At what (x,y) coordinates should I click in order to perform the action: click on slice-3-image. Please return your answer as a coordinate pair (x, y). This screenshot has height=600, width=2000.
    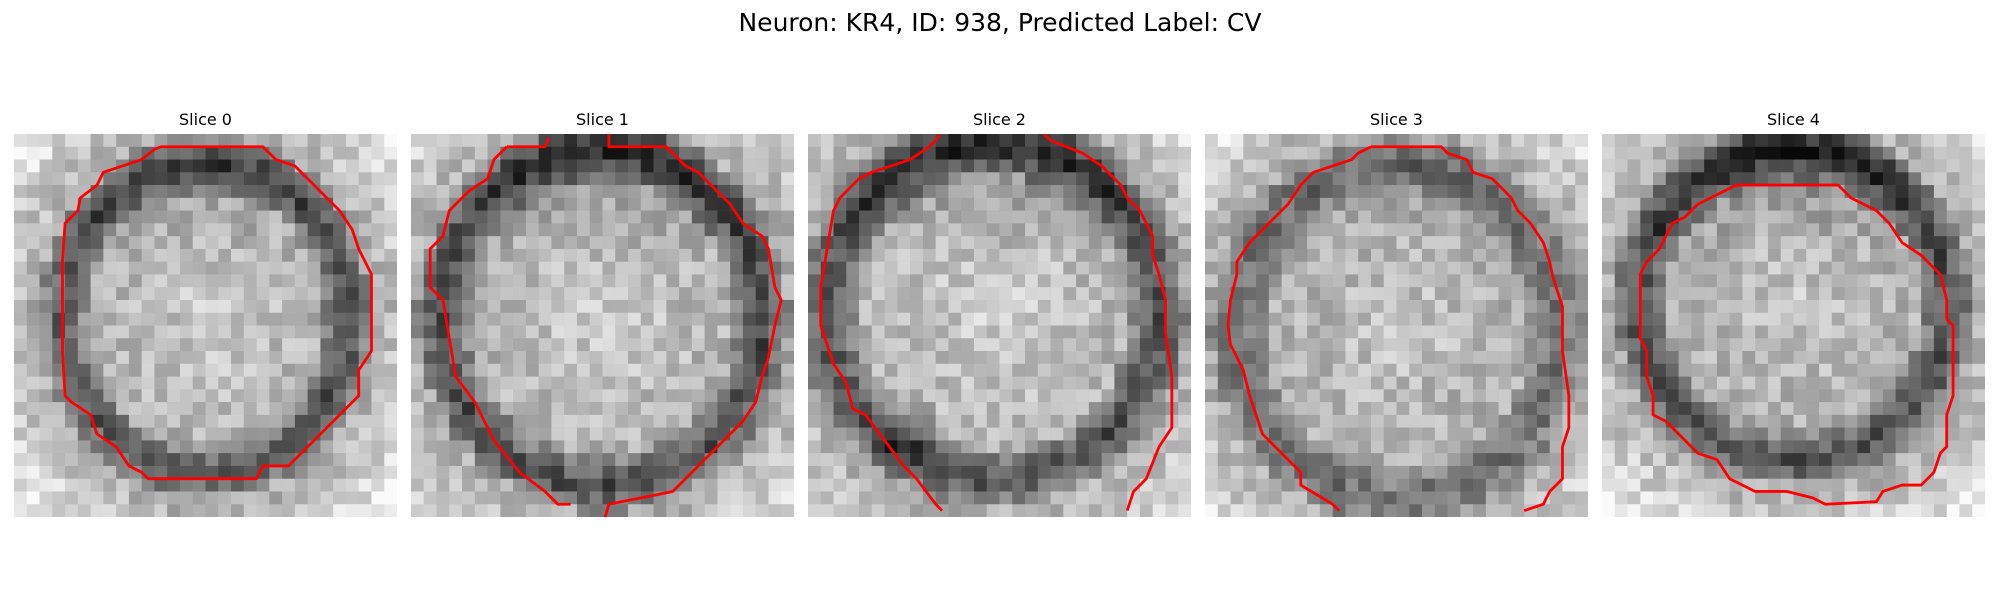
    Looking at the image, I should click on (1396, 325).